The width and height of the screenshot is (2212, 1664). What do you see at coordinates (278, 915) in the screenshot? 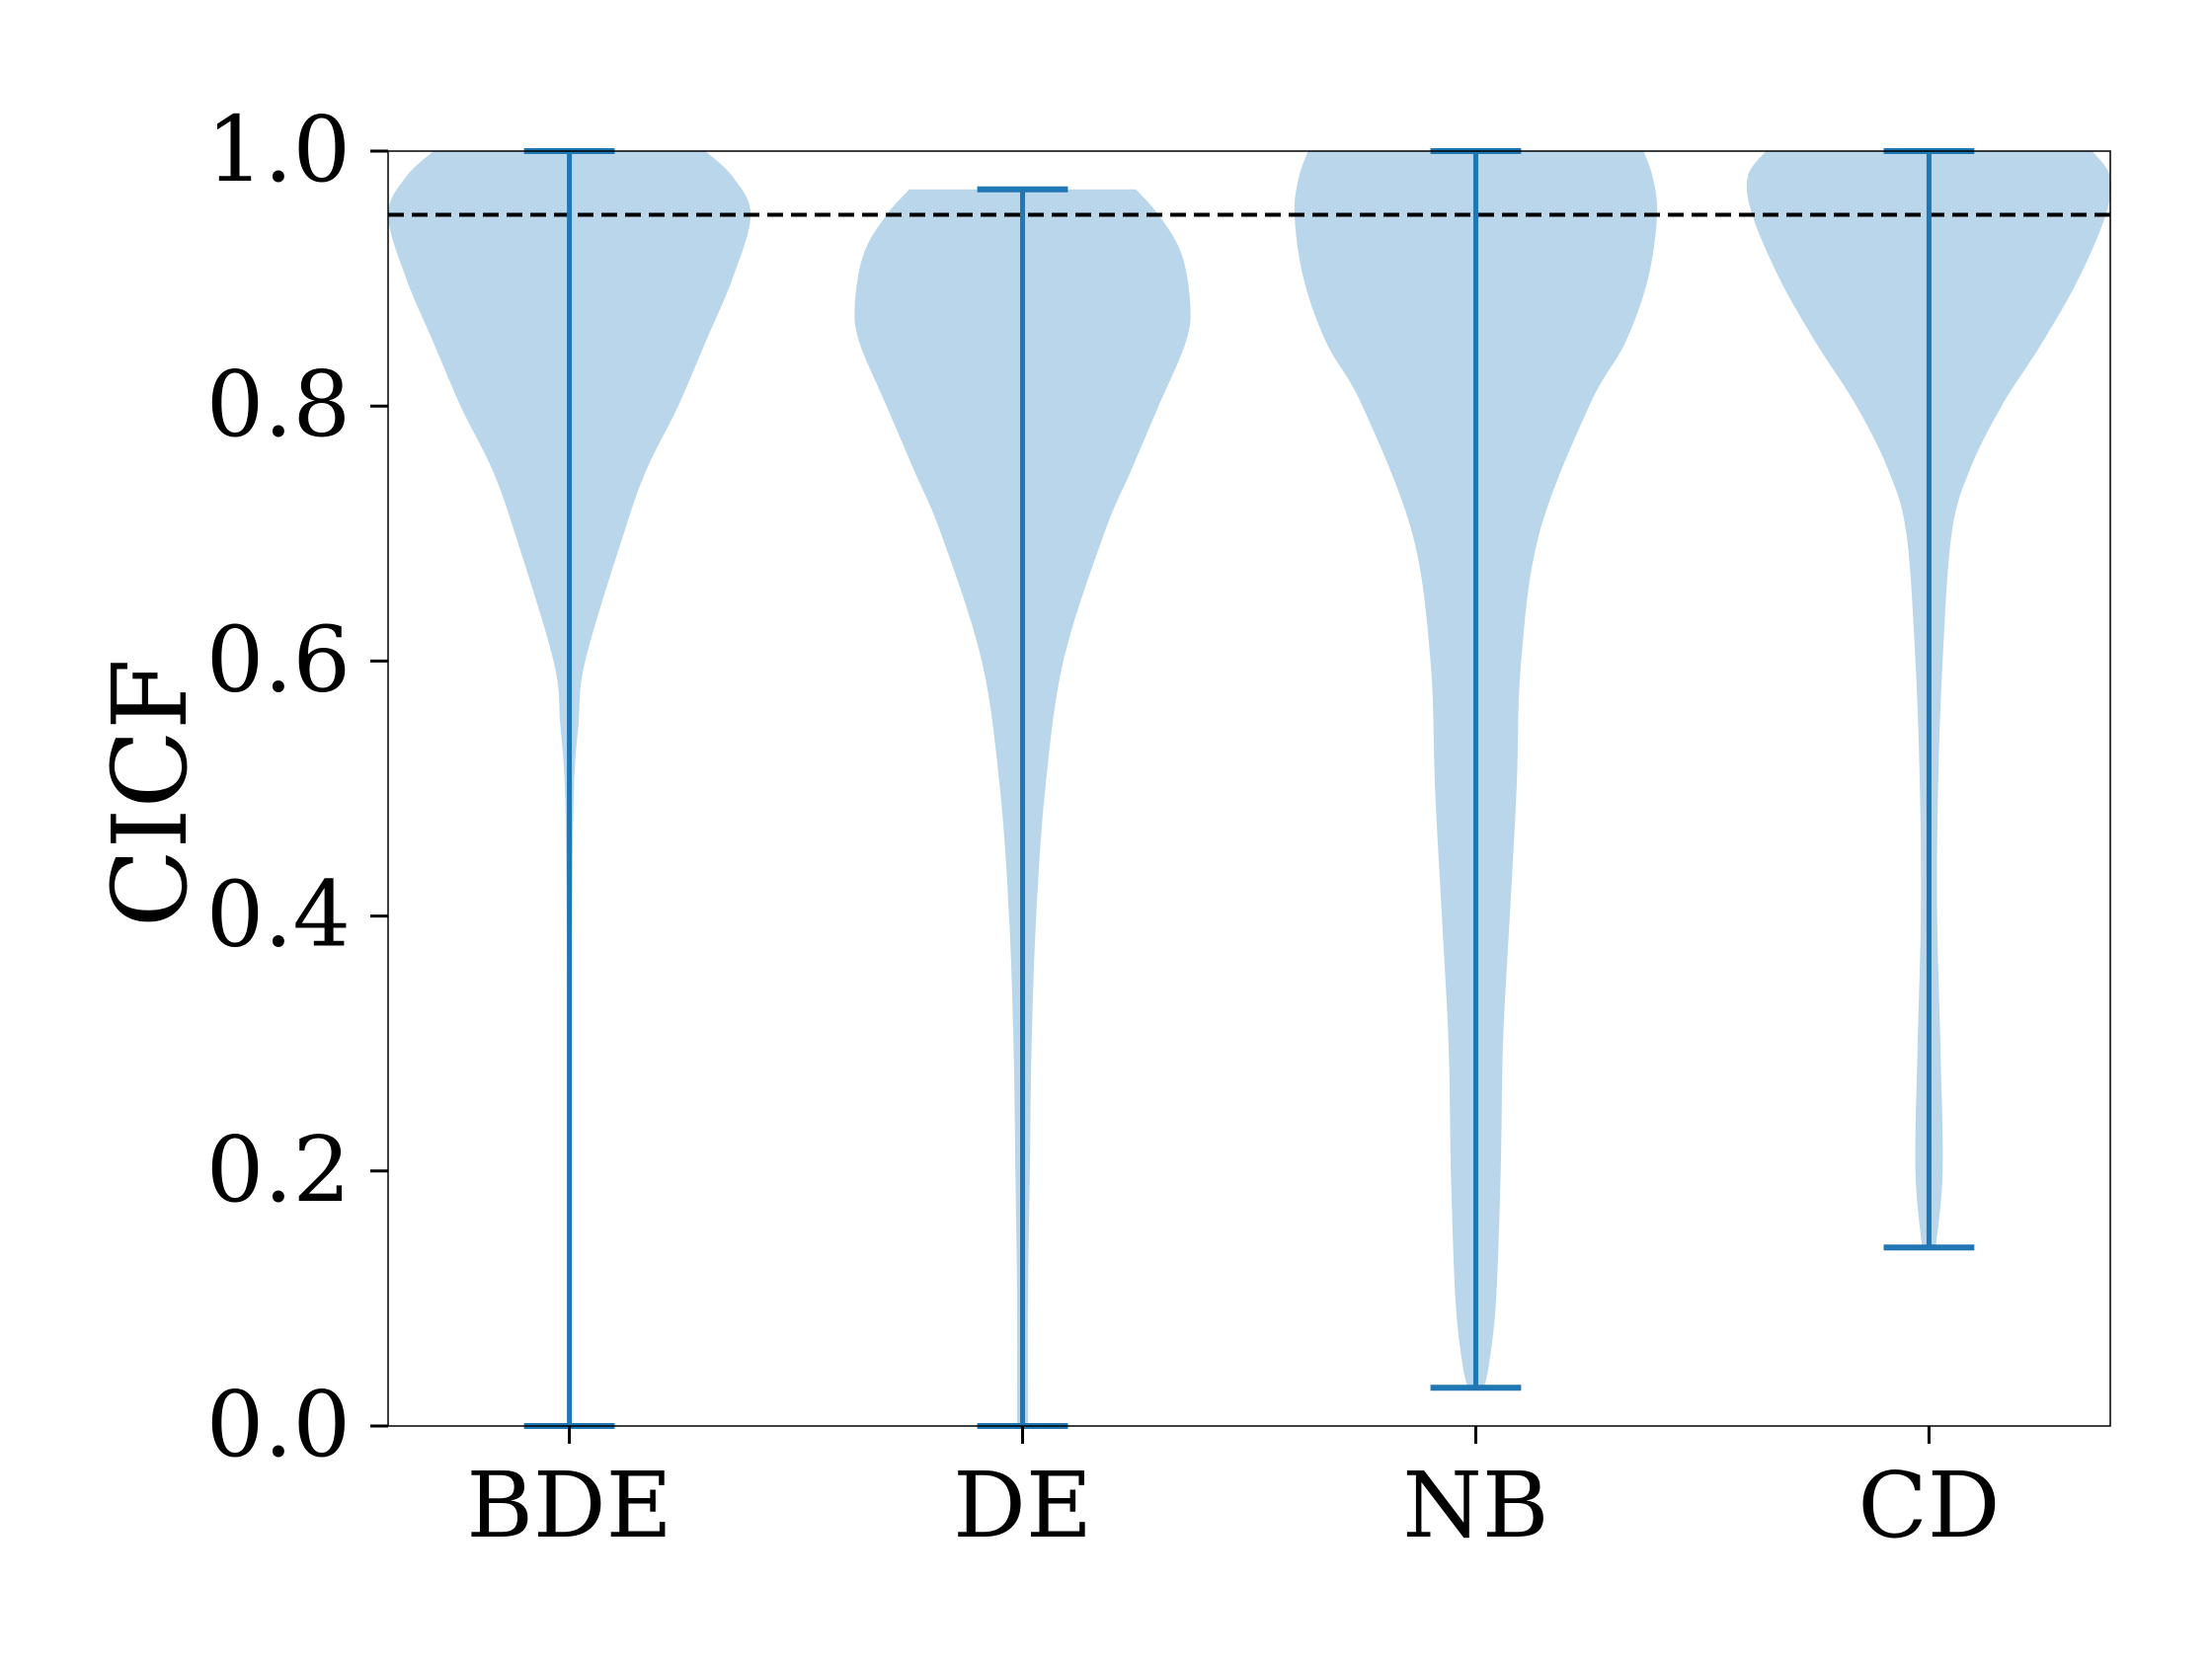
I see `y-tick-label: 0.4` at bounding box center [278, 915].